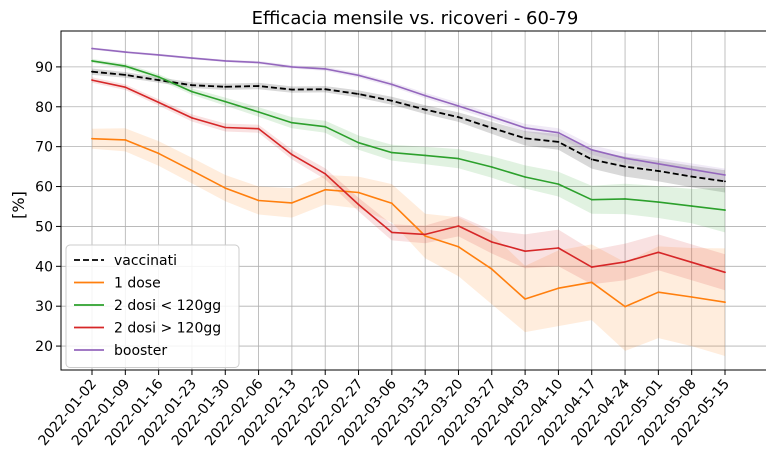 The image size is (766, 465). What do you see at coordinates (44, 227) in the screenshot?
I see `y-tick-label: 50` at bounding box center [44, 227].